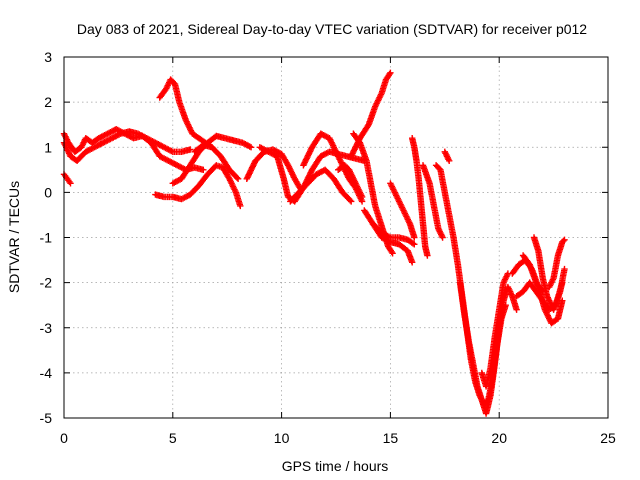 Image resolution: width=640 pixels, height=480 pixels. What do you see at coordinates (14, 237) in the screenshot?
I see `y-axis-title: SDTVAR / TECUs` at bounding box center [14, 237].